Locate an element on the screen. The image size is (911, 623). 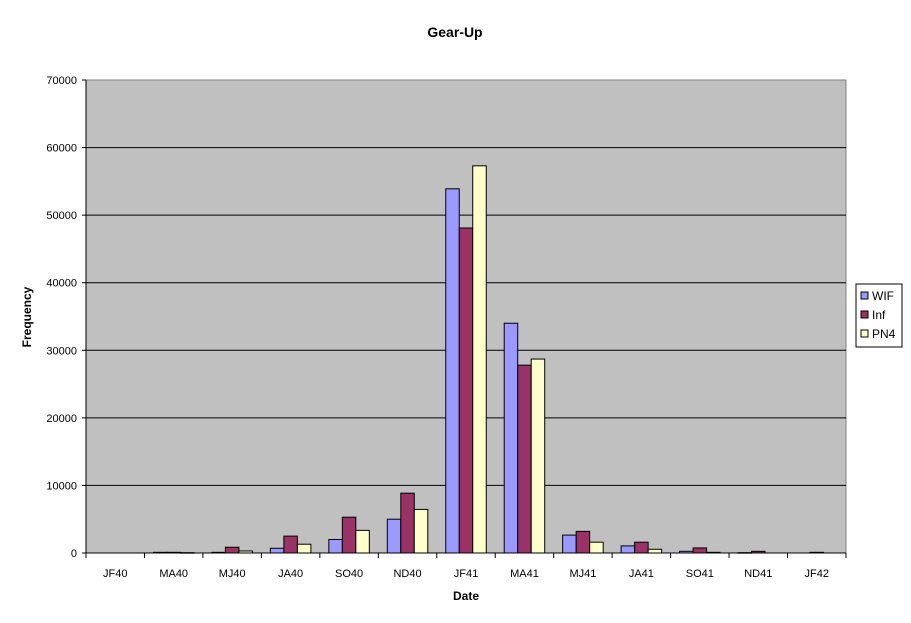
x-tick-label: SO41 is located at coordinates (700, 574).